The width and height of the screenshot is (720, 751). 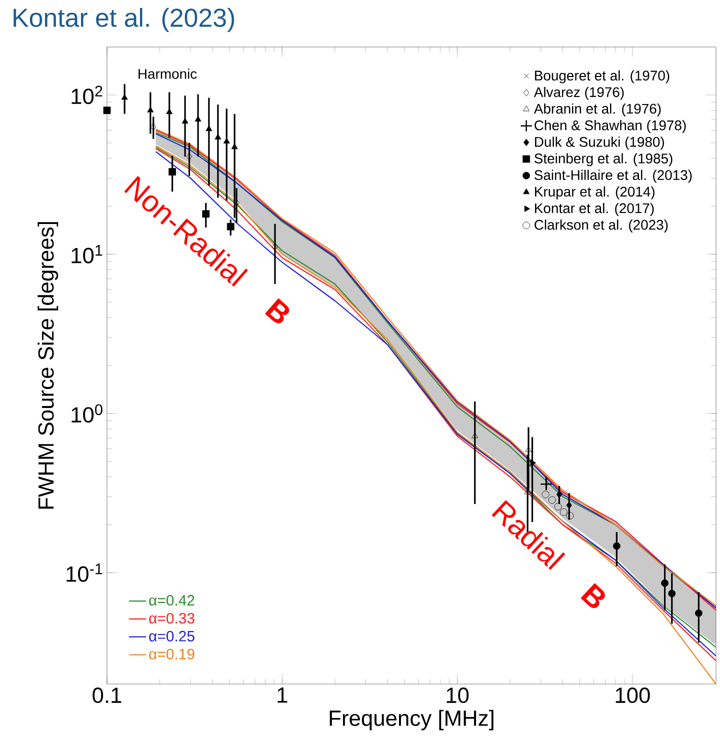 What do you see at coordinates (171, 618) in the screenshot?
I see `legend-label: α=0.33` at bounding box center [171, 618].